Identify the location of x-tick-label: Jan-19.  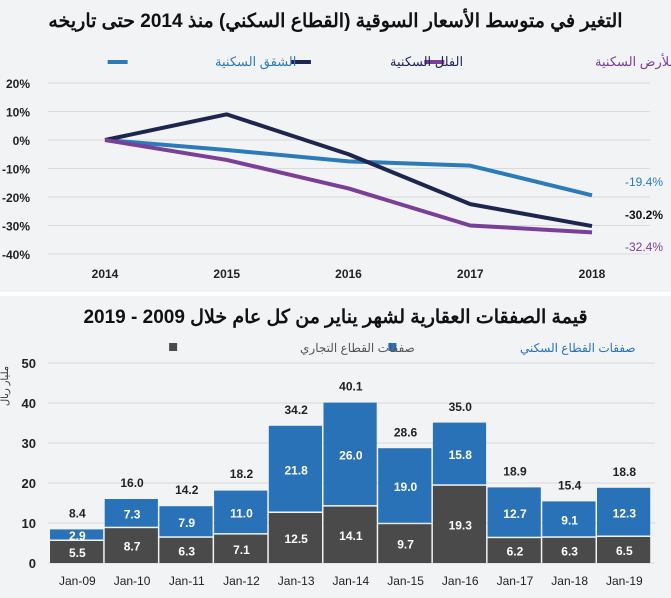
(624, 581).